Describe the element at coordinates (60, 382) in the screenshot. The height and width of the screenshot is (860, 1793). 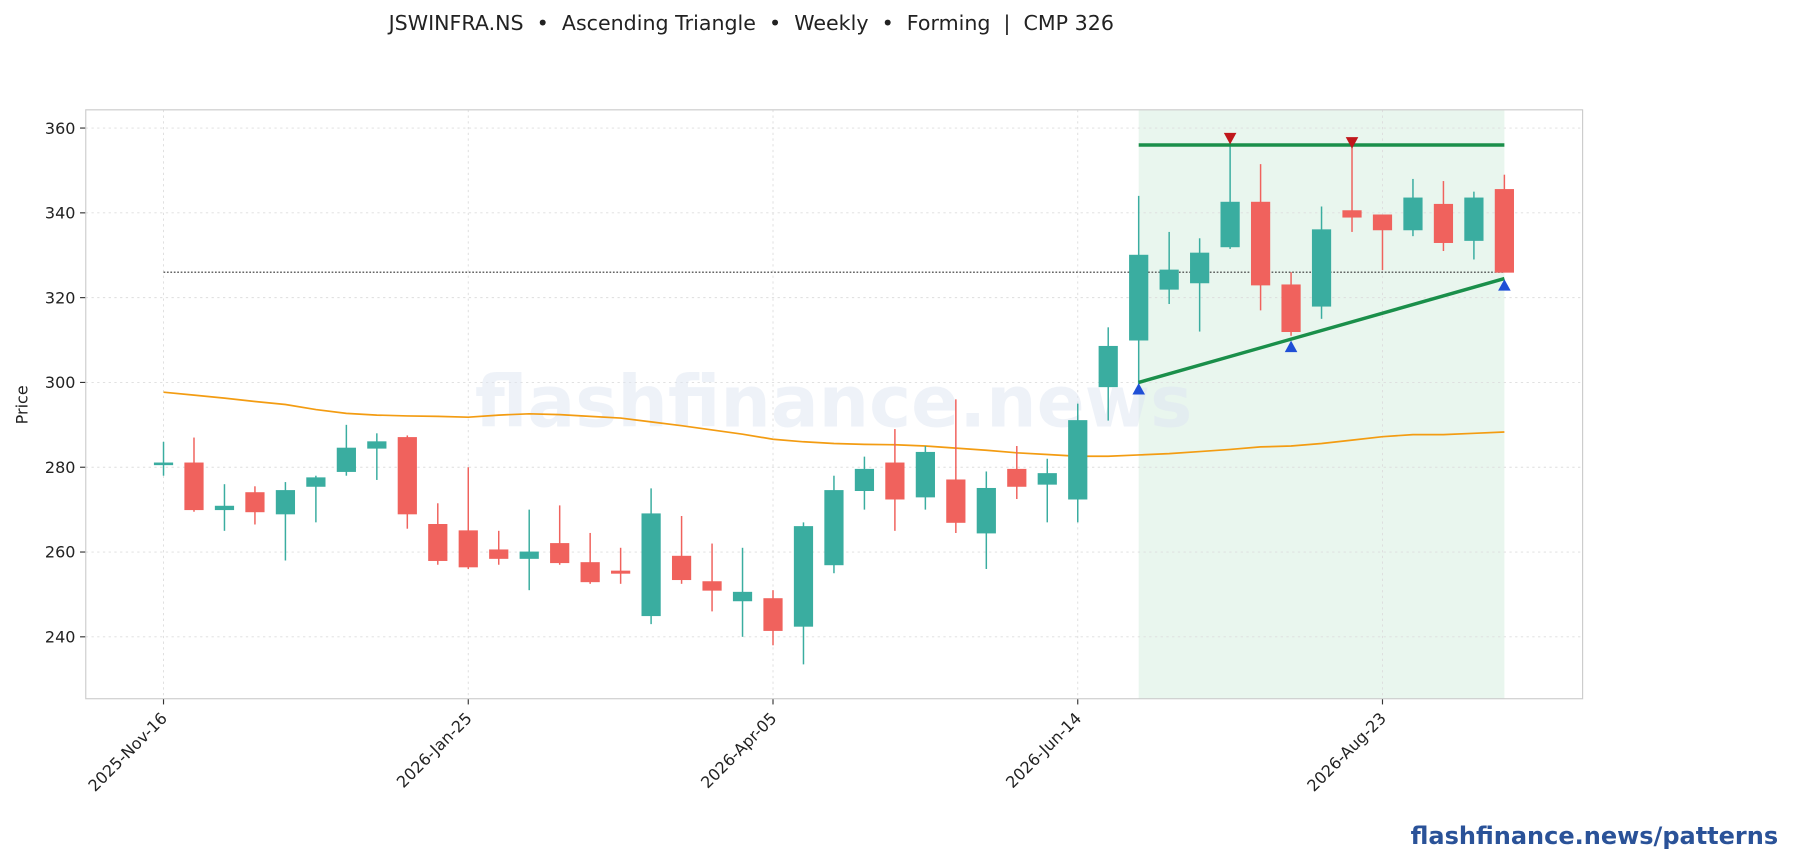
I see `y-tick-label: 300` at that location.